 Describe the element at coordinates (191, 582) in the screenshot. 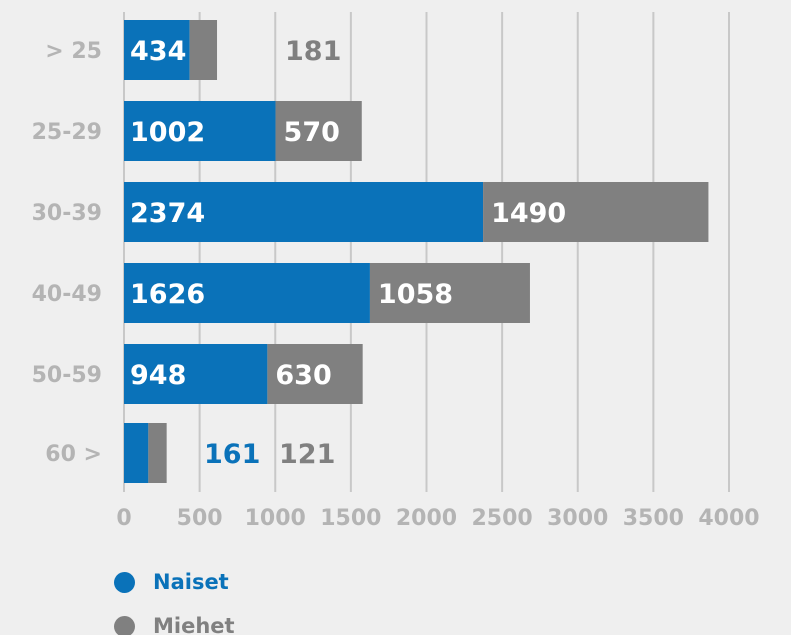

I see `legend-label-naiset: Naiset` at that location.